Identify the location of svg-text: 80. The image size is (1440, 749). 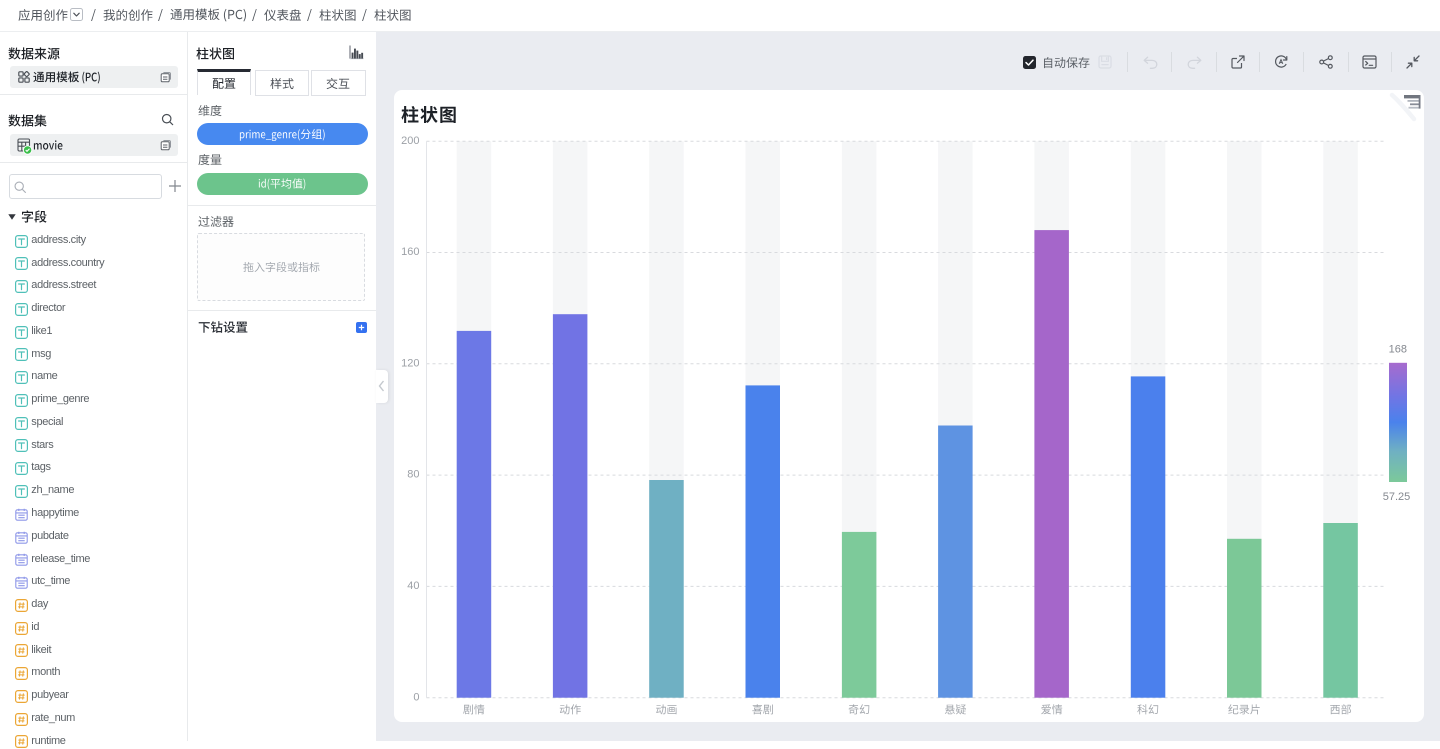
(413, 475).